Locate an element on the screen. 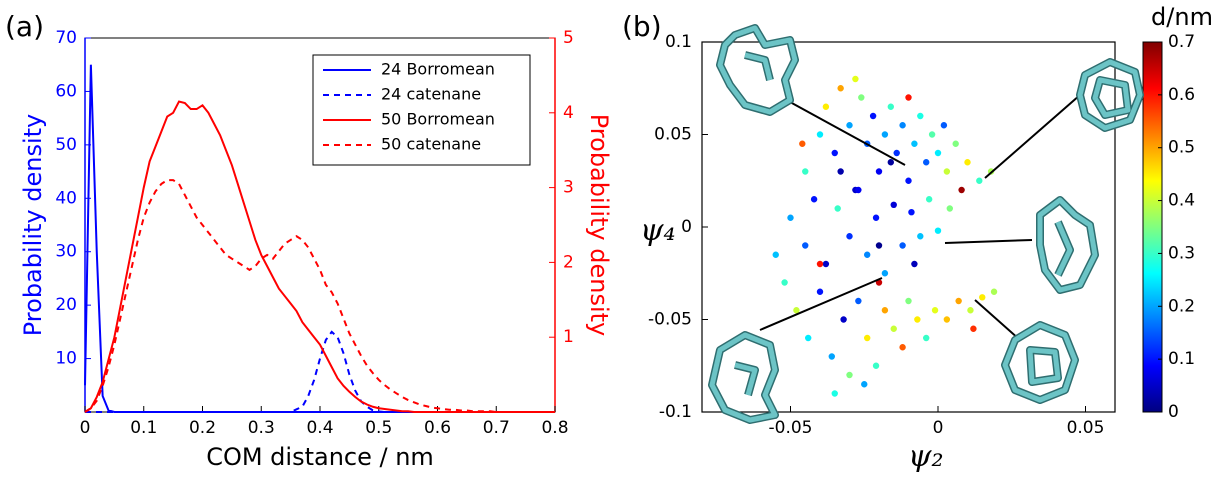 This screenshot has height=480, width=1214. y-tick-label: 30 is located at coordinates (66, 252).